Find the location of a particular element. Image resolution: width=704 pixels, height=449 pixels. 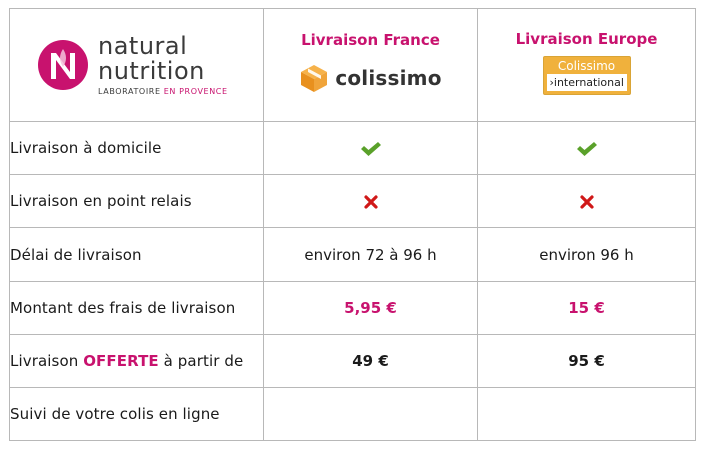

europe-tracking-cell is located at coordinates (586, 414).